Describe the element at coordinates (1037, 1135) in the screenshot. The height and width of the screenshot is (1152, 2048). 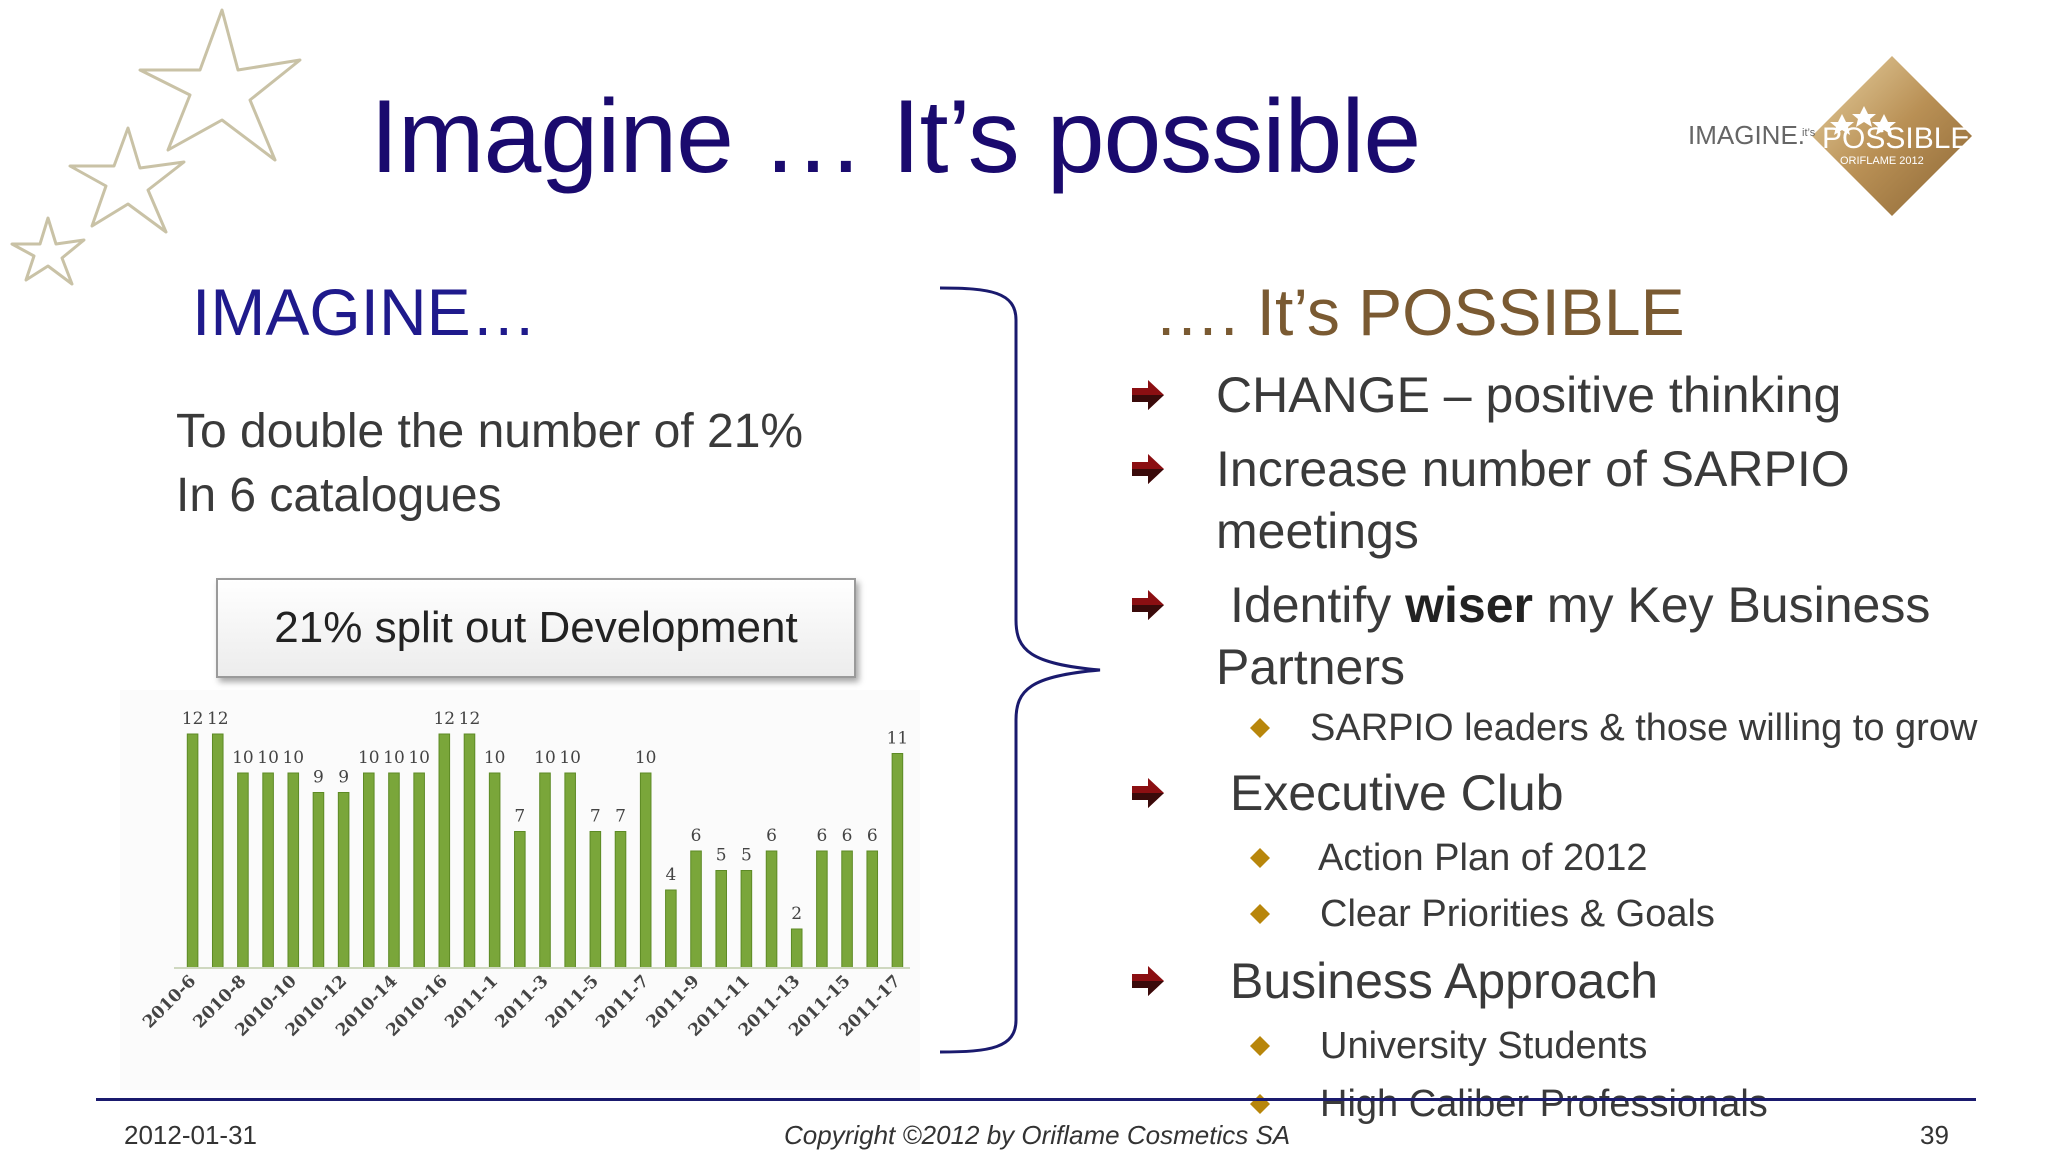
I see `footer-copyright: Copyright ©2012 by Oriflame Cosmetics SA` at that location.